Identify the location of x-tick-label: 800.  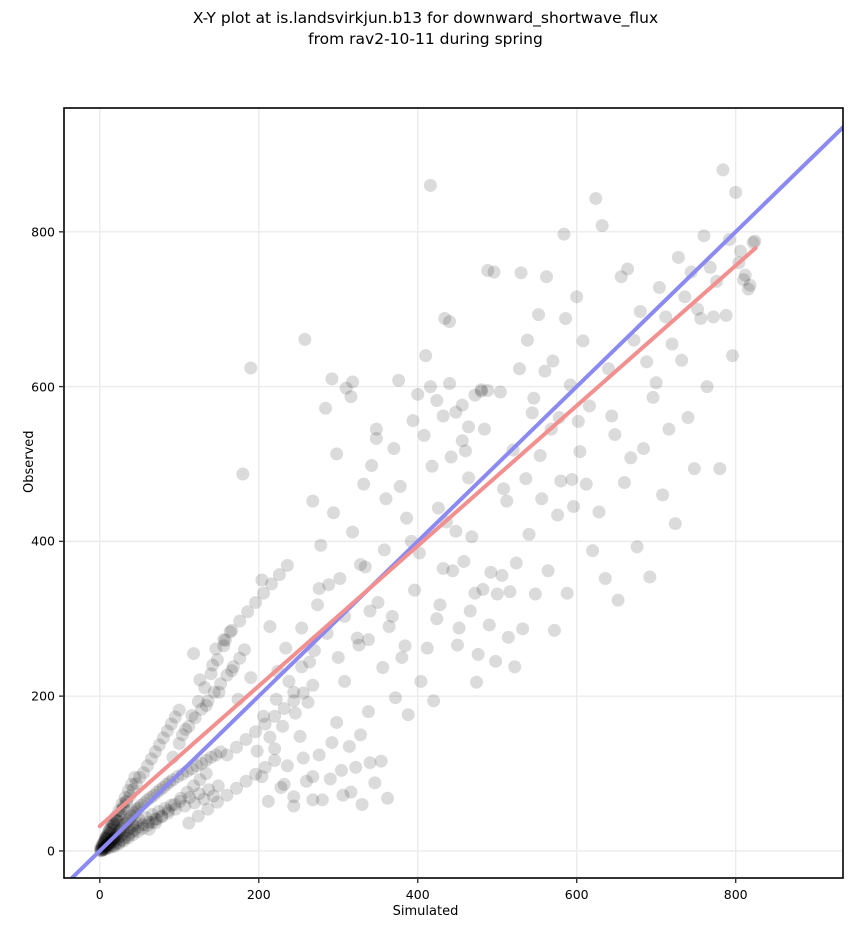
(735, 894).